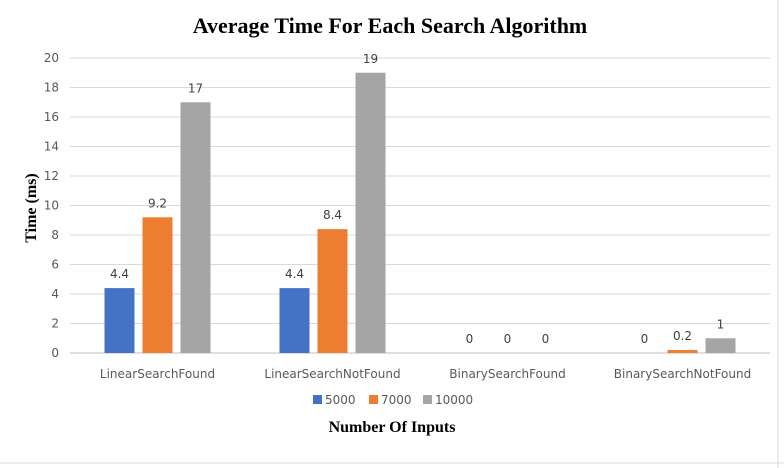  Describe the element at coordinates (370, 59) in the screenshot. I see `data-label: 19` at that location.